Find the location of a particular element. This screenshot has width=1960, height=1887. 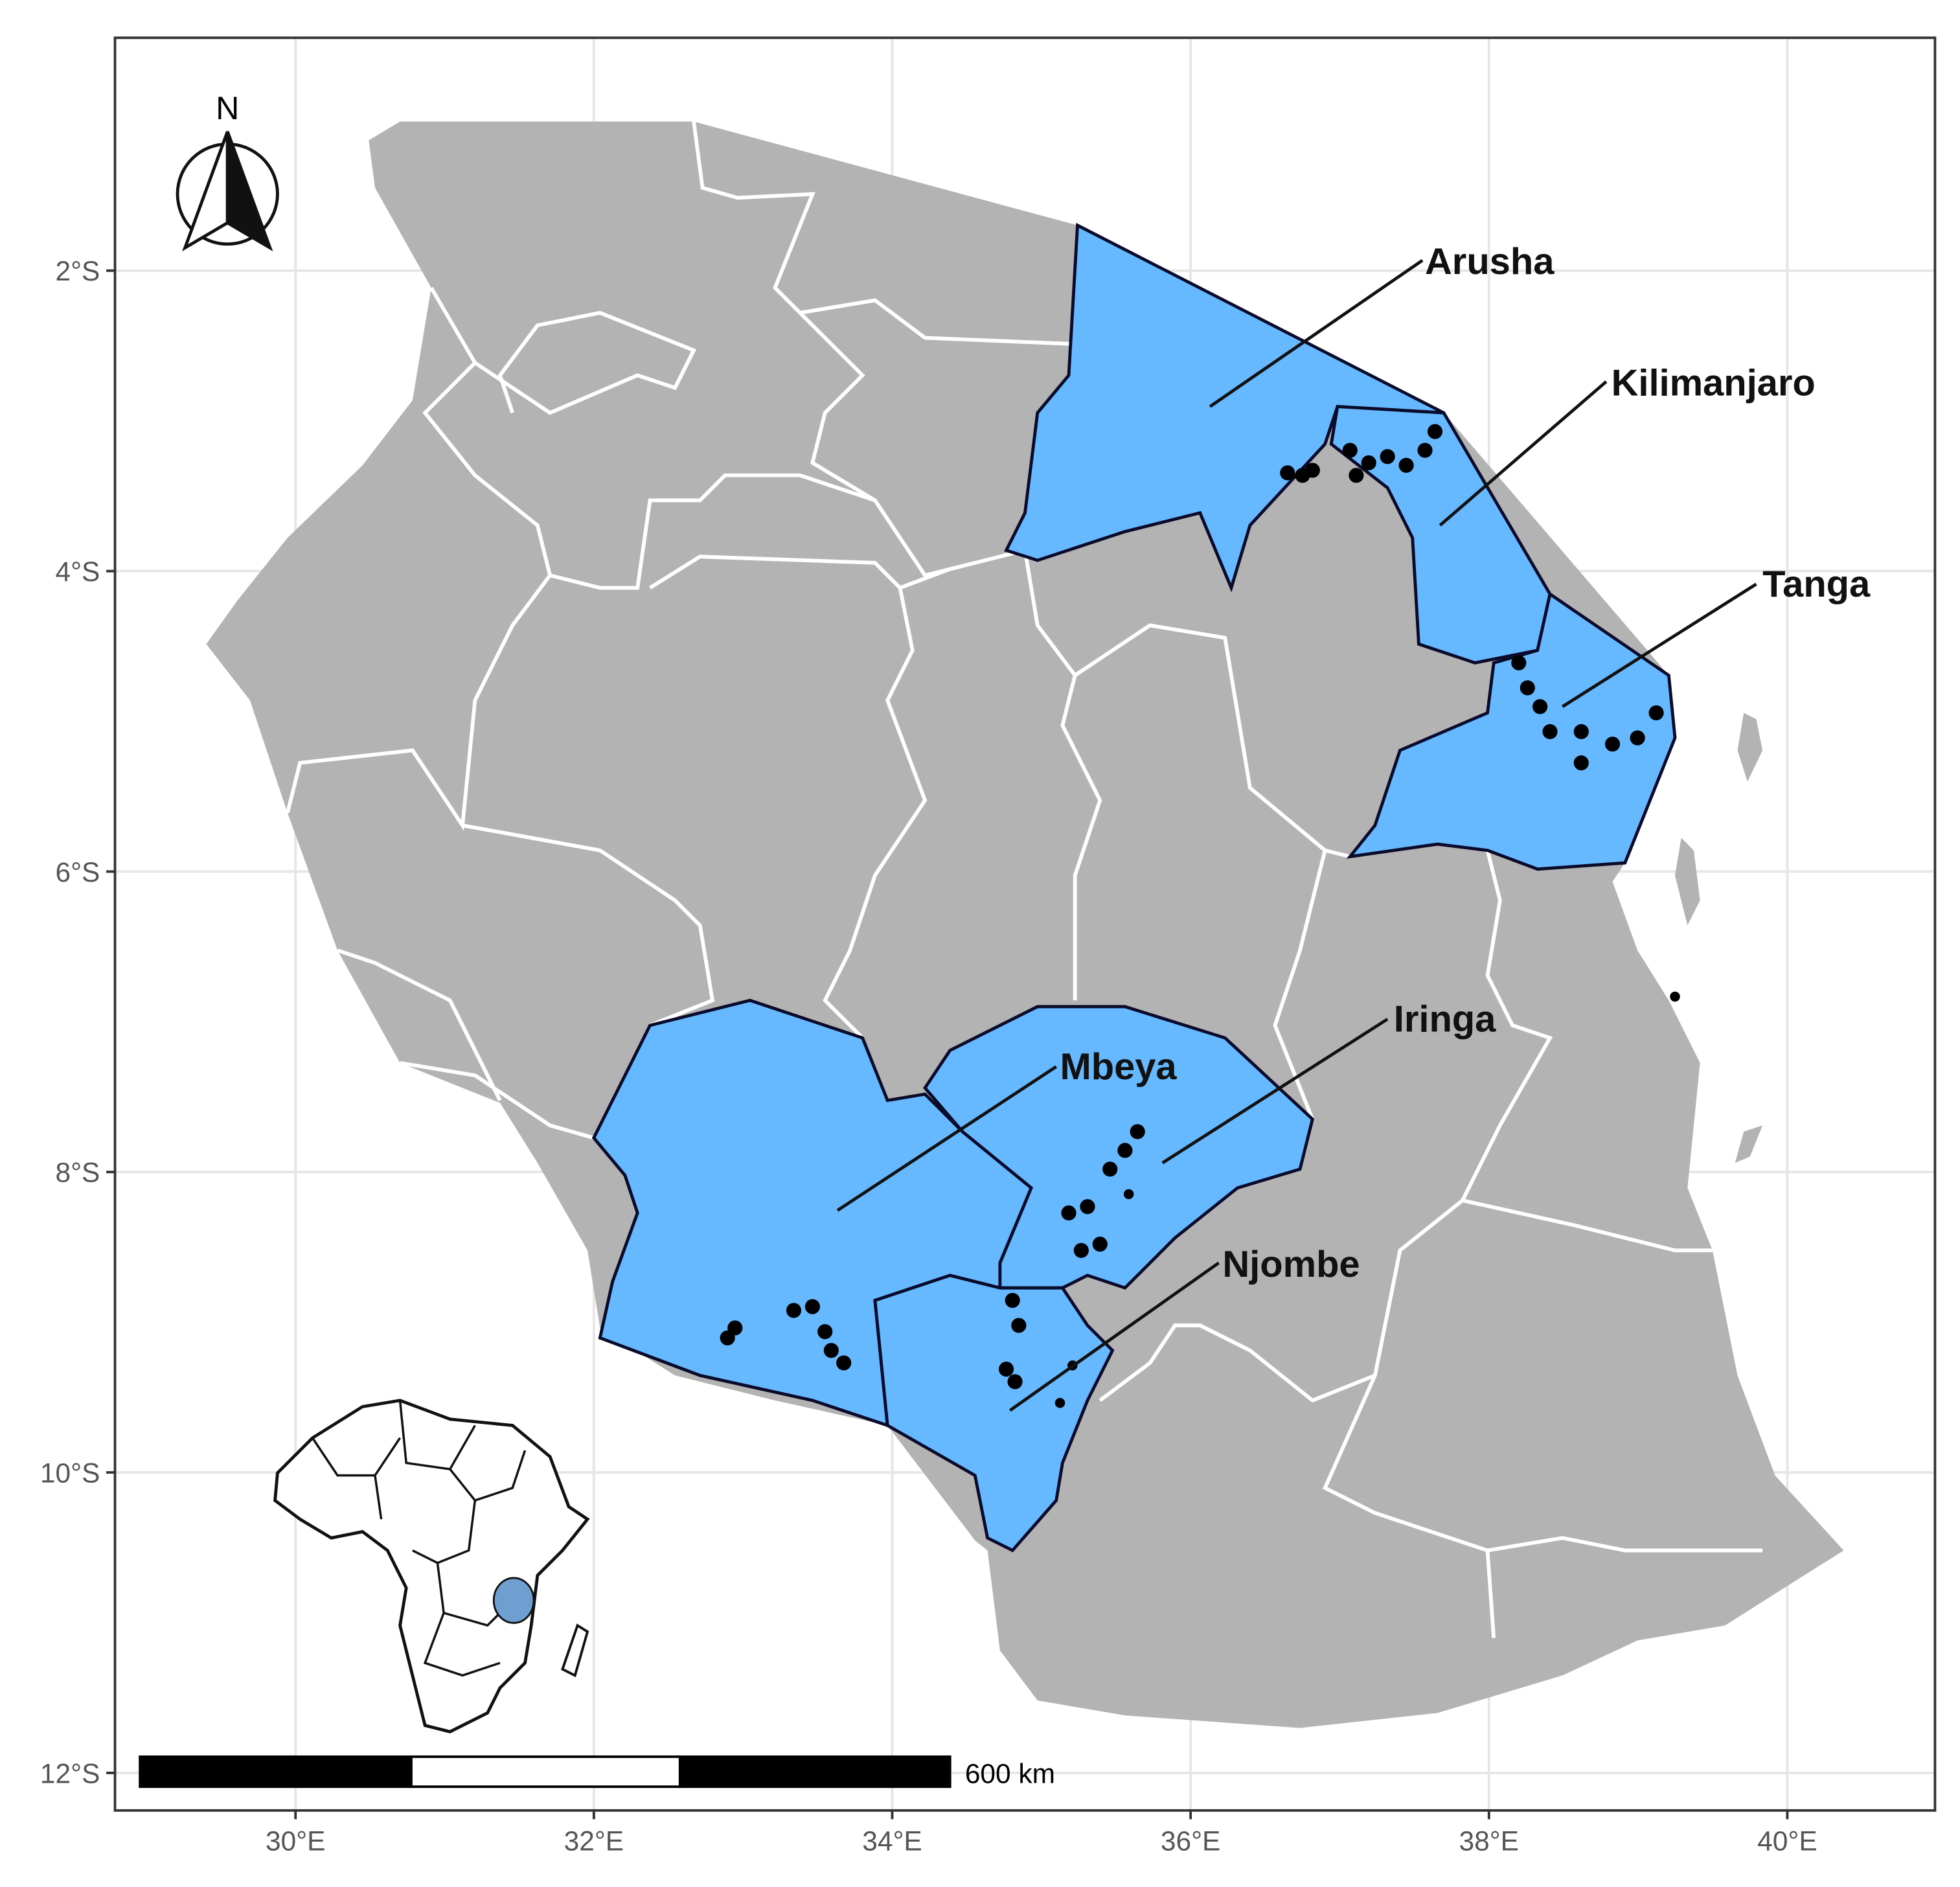

region-label: Arusha is located at coordinates (1490, 261).